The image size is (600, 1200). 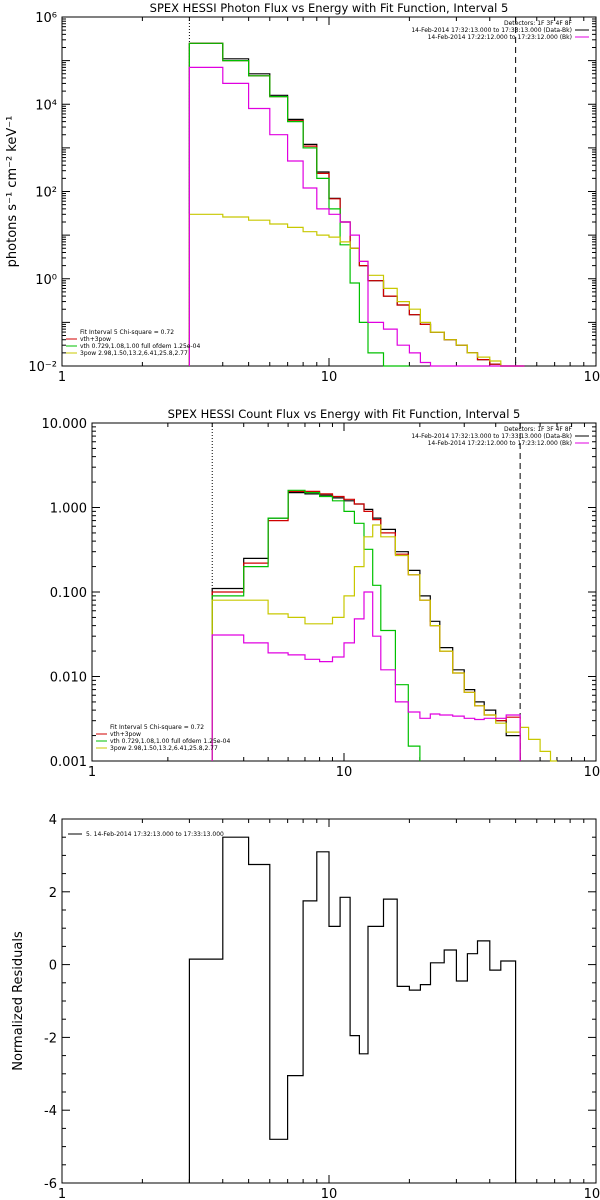 I want to click on y-tick-label: 0.010, so click(x=68, y=678).